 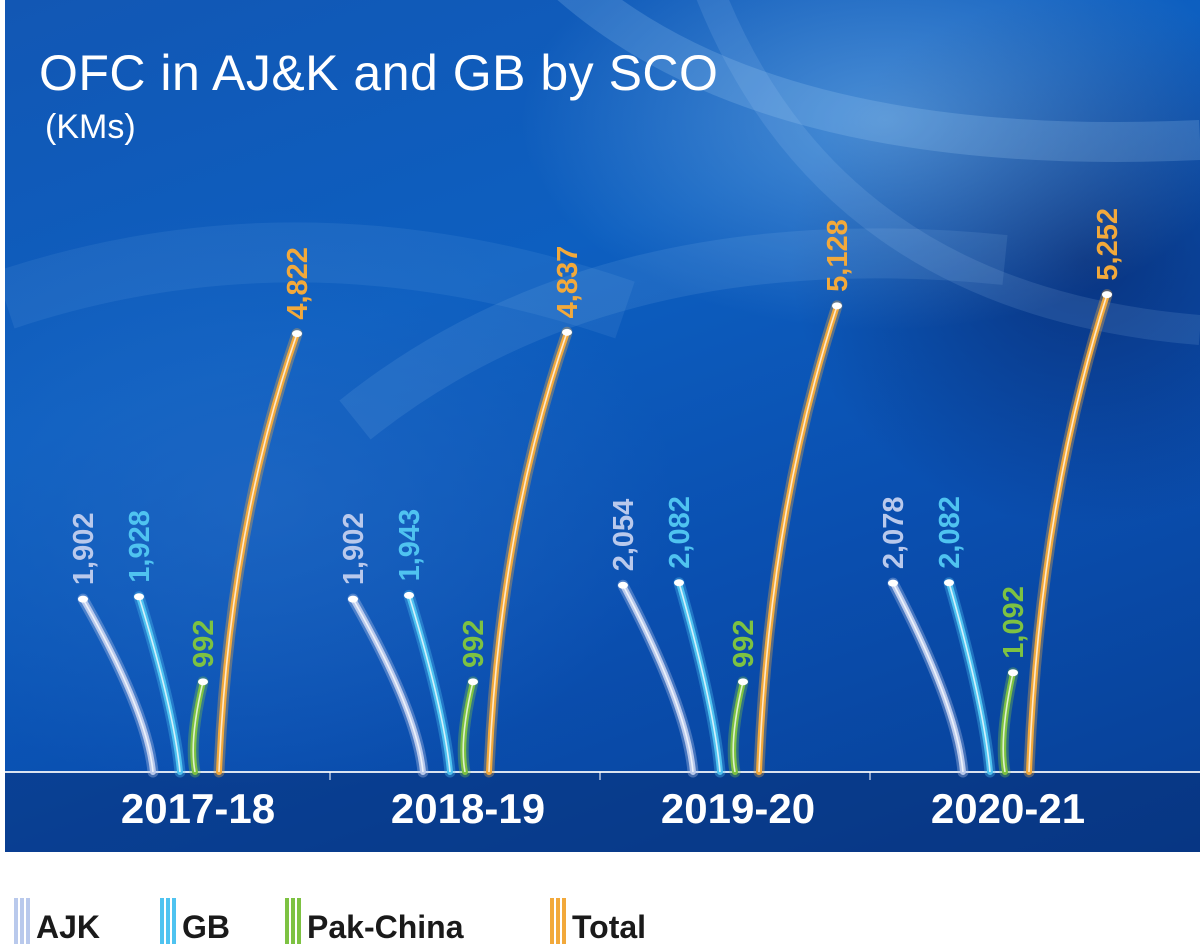 I want to click on x-tick-label: 2020-21, so click(x=1008, y=808).